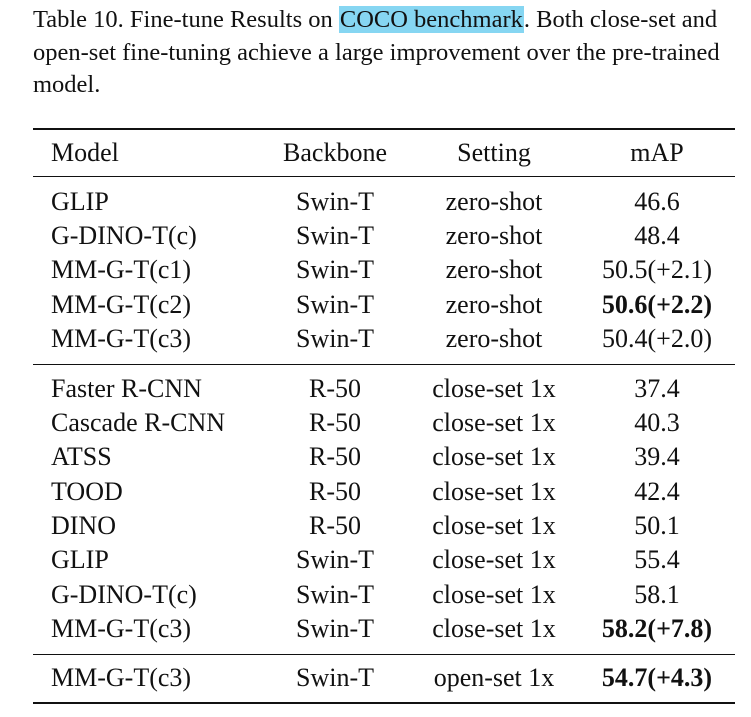 The image size is (751, 717). I want to click on header-rule, so click(384, 176).